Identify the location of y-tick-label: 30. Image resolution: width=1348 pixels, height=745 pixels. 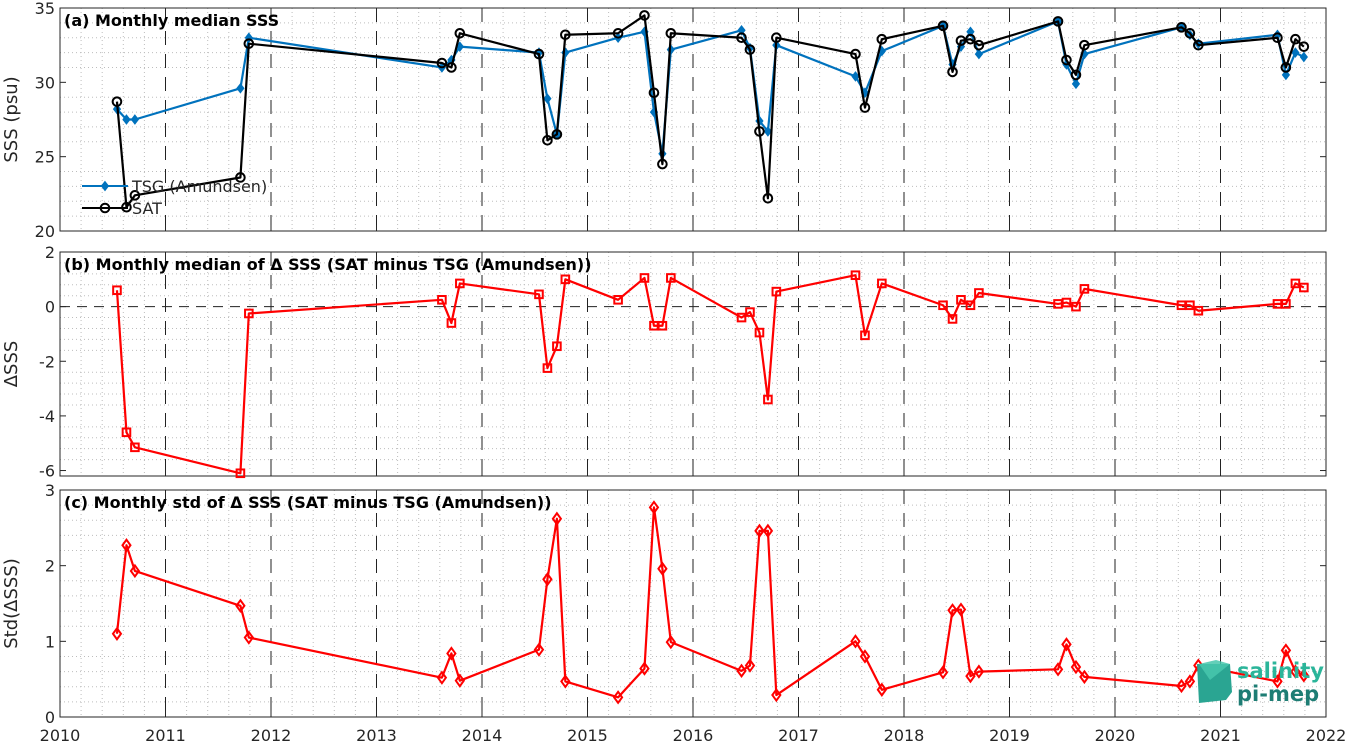
(45, 82).